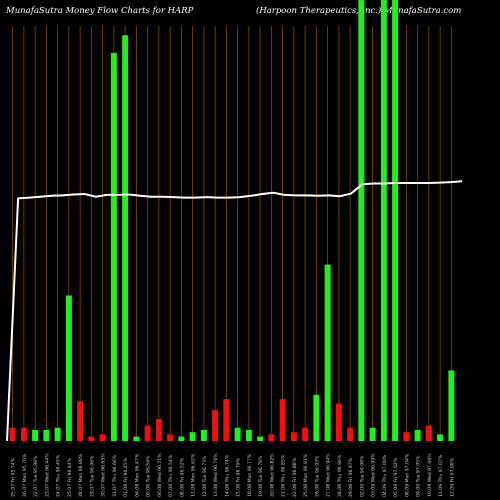  Describe the element at coordinates (47, 475) in the screenshot. I see `x-tick-label: 23.07 Wed 96.44%` at that location.